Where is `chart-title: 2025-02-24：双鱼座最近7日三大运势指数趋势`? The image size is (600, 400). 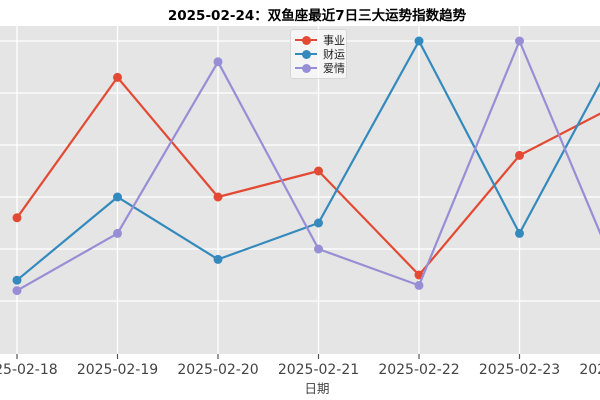
chart-title: 2025-02-24：双鱼座最近7日三大运势指数趋势 is located at coordinates (317, 16).